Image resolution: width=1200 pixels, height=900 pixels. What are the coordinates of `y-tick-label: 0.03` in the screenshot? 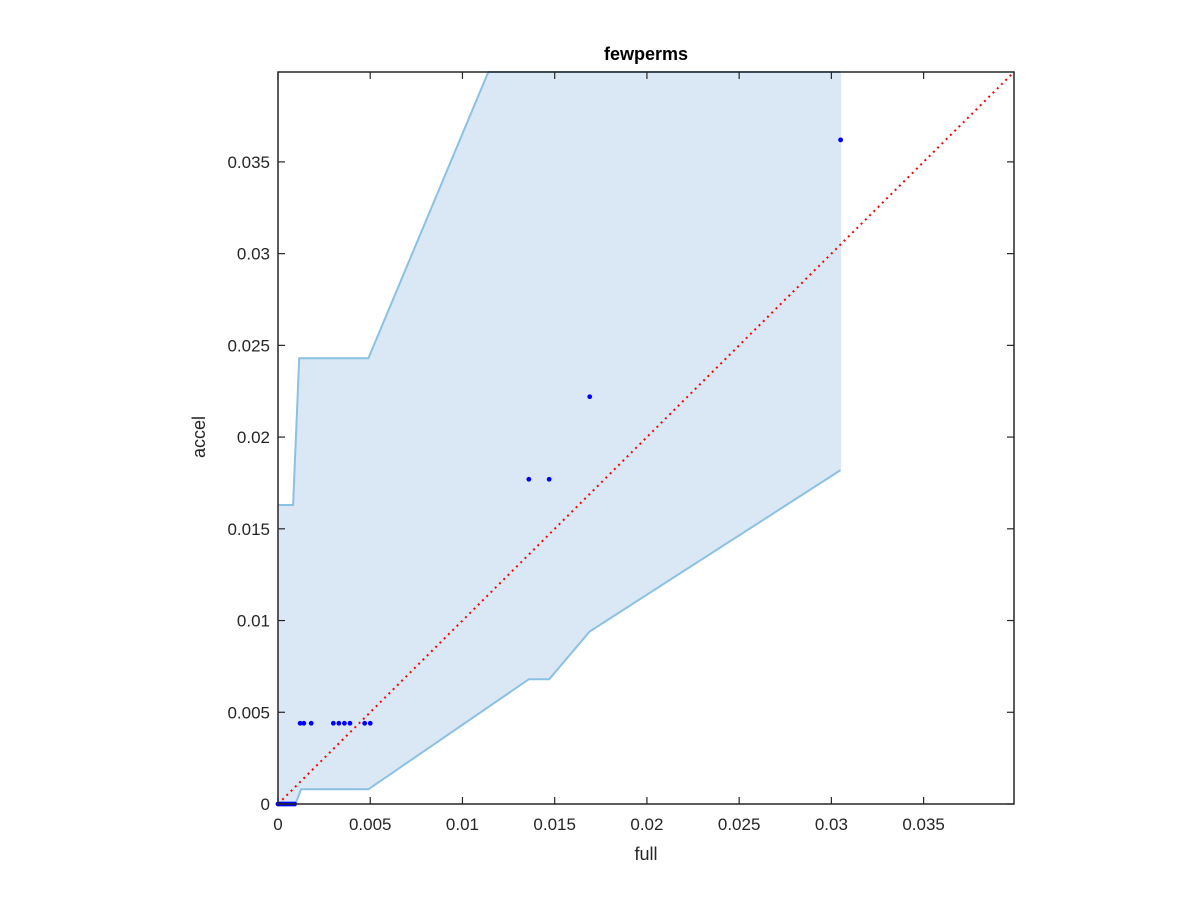 It's located at (253, 254).